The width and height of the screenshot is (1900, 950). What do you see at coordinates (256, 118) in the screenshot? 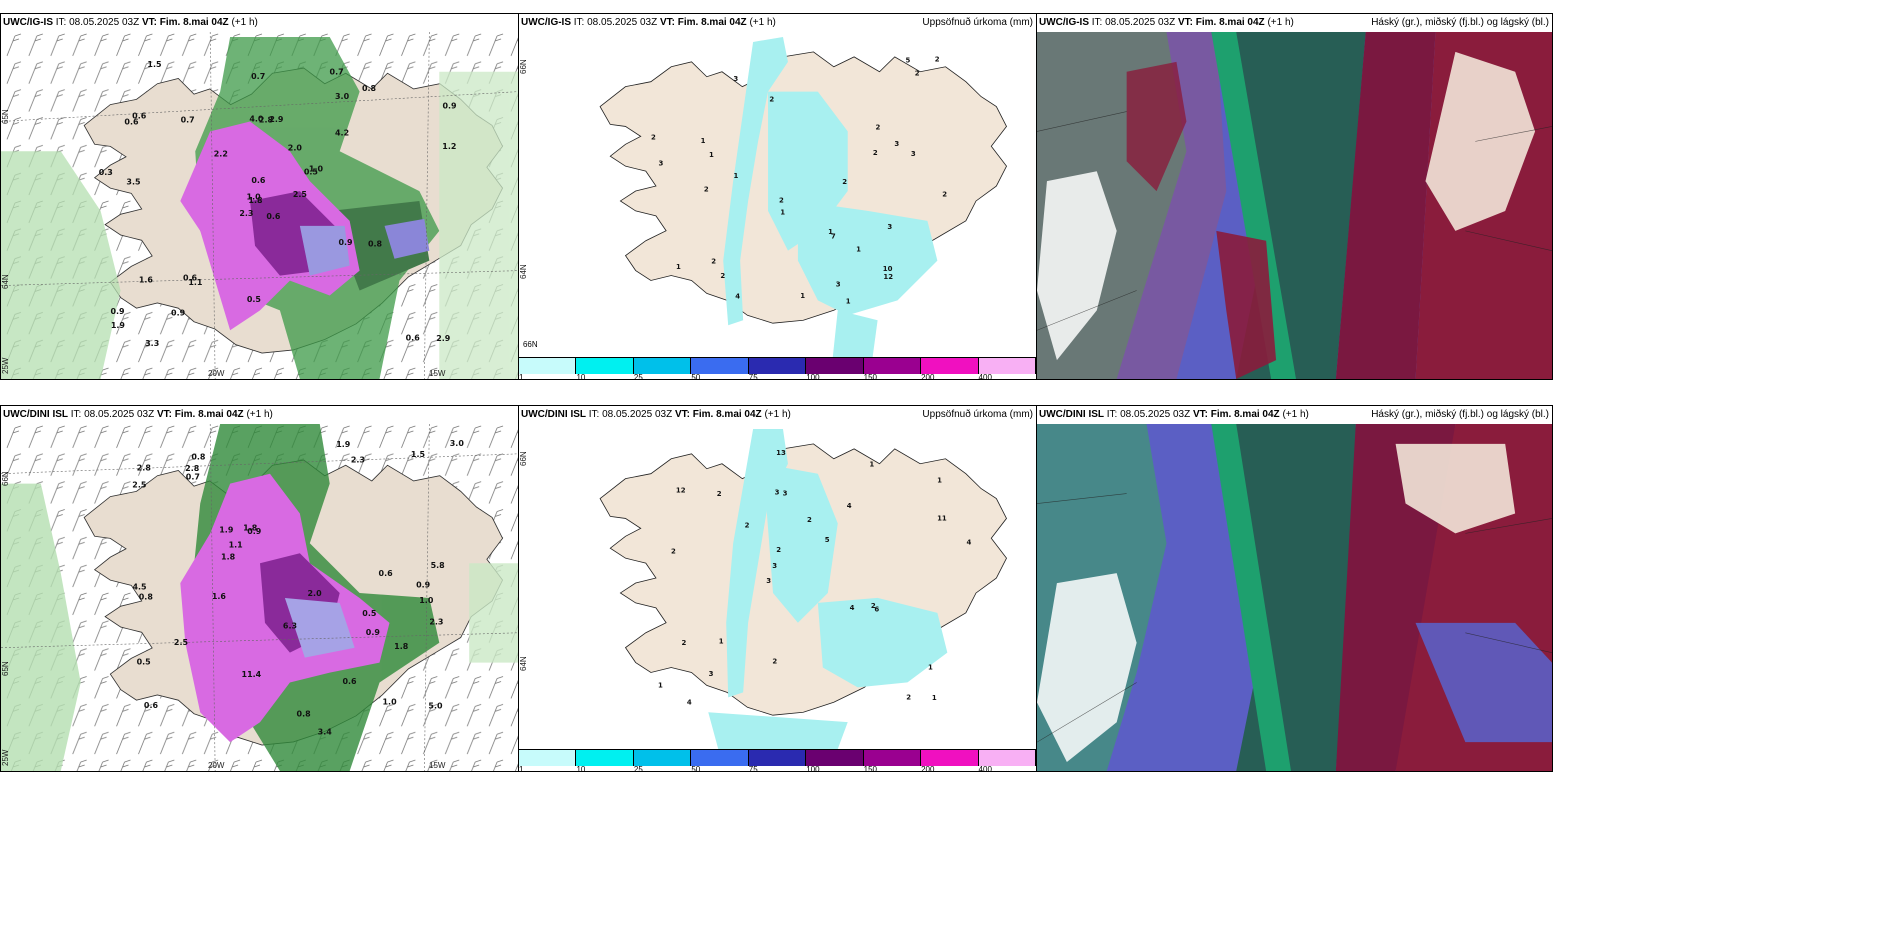
I see `precip-value-label: 4.0` at bounding box center [256, 118].